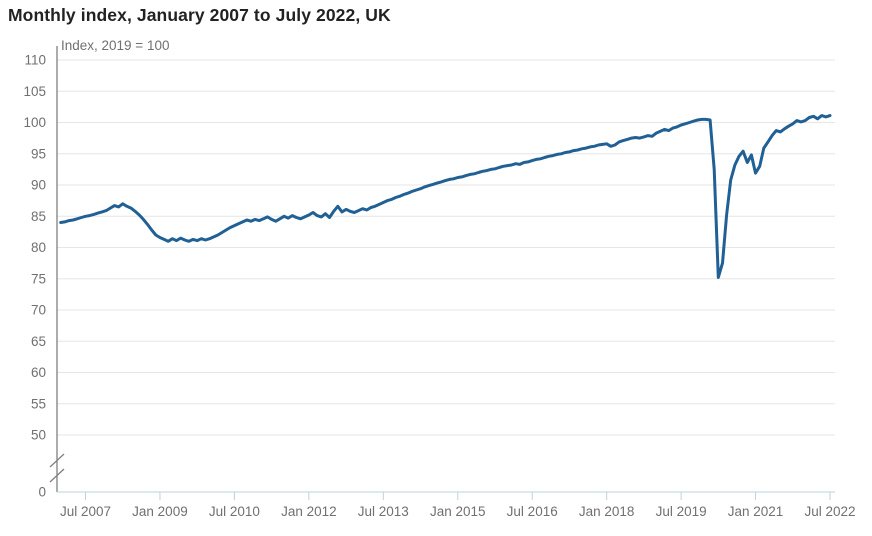 The image size is (872, 536). I want to click on y-axis-label: 100, so click(34, 122).